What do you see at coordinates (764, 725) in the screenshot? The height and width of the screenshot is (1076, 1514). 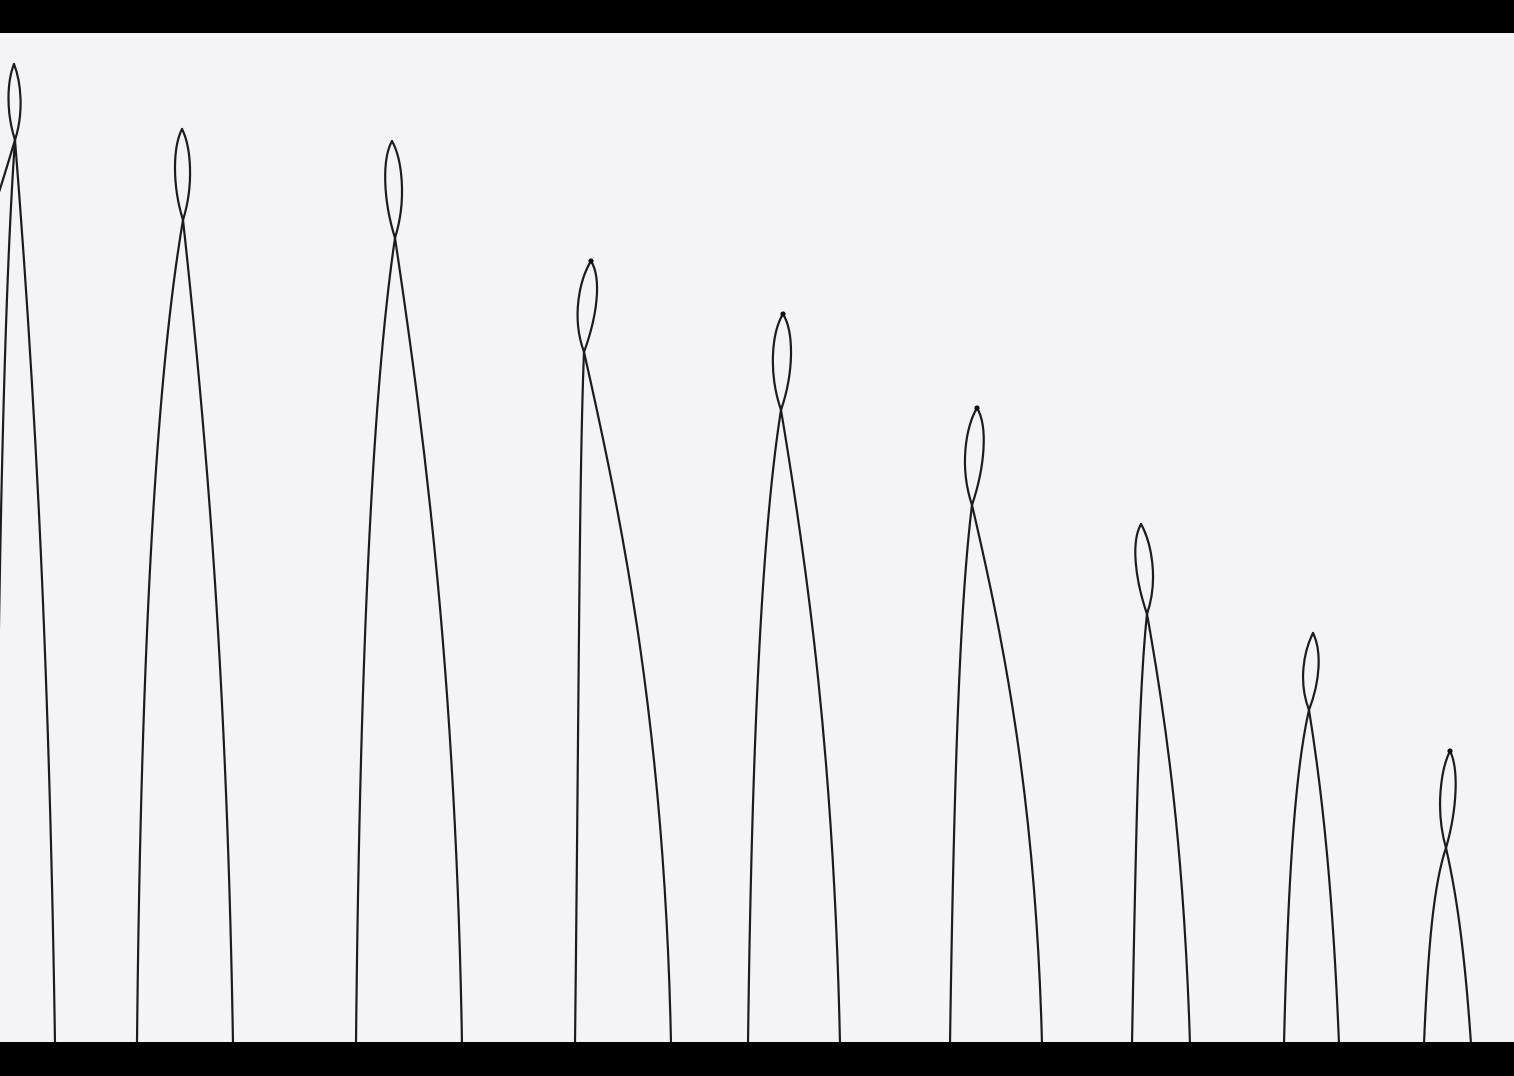 I see `loop-5-left-leg` at bounding box center [764, 725].